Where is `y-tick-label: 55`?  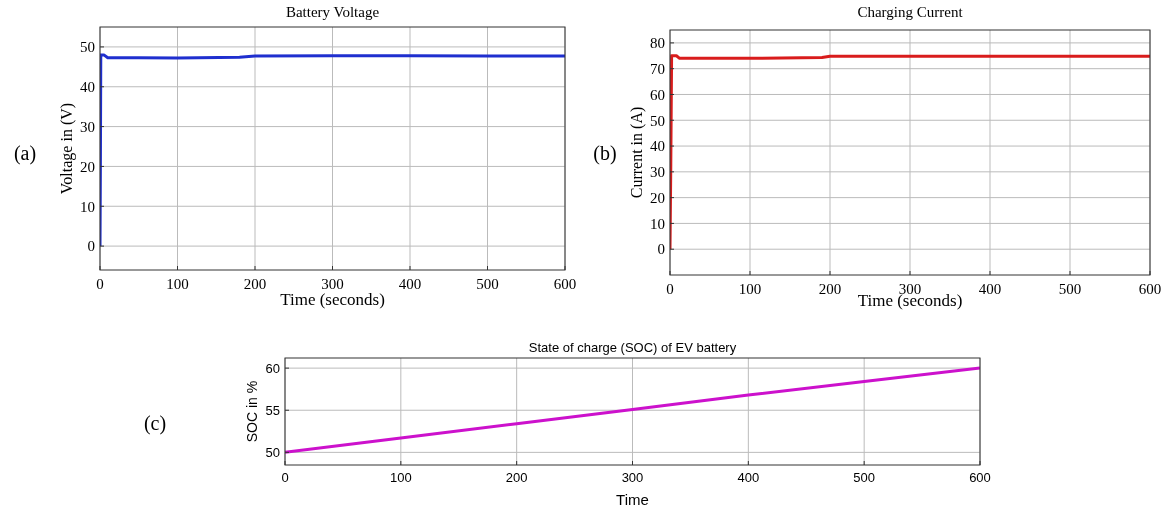
y-tick-label: 55 is located at coordinates (272, 410).